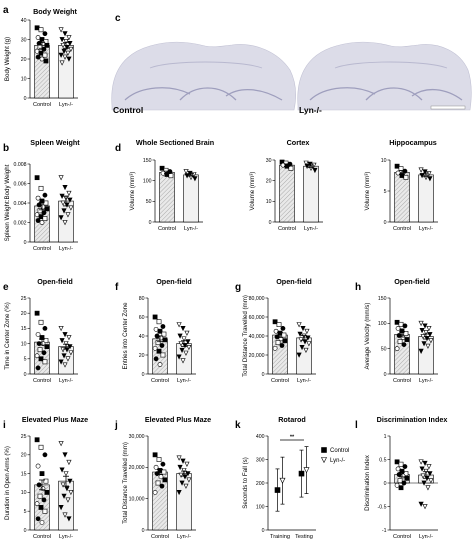  I want to click on chart-title: Hippocampus, so click(413, 142).